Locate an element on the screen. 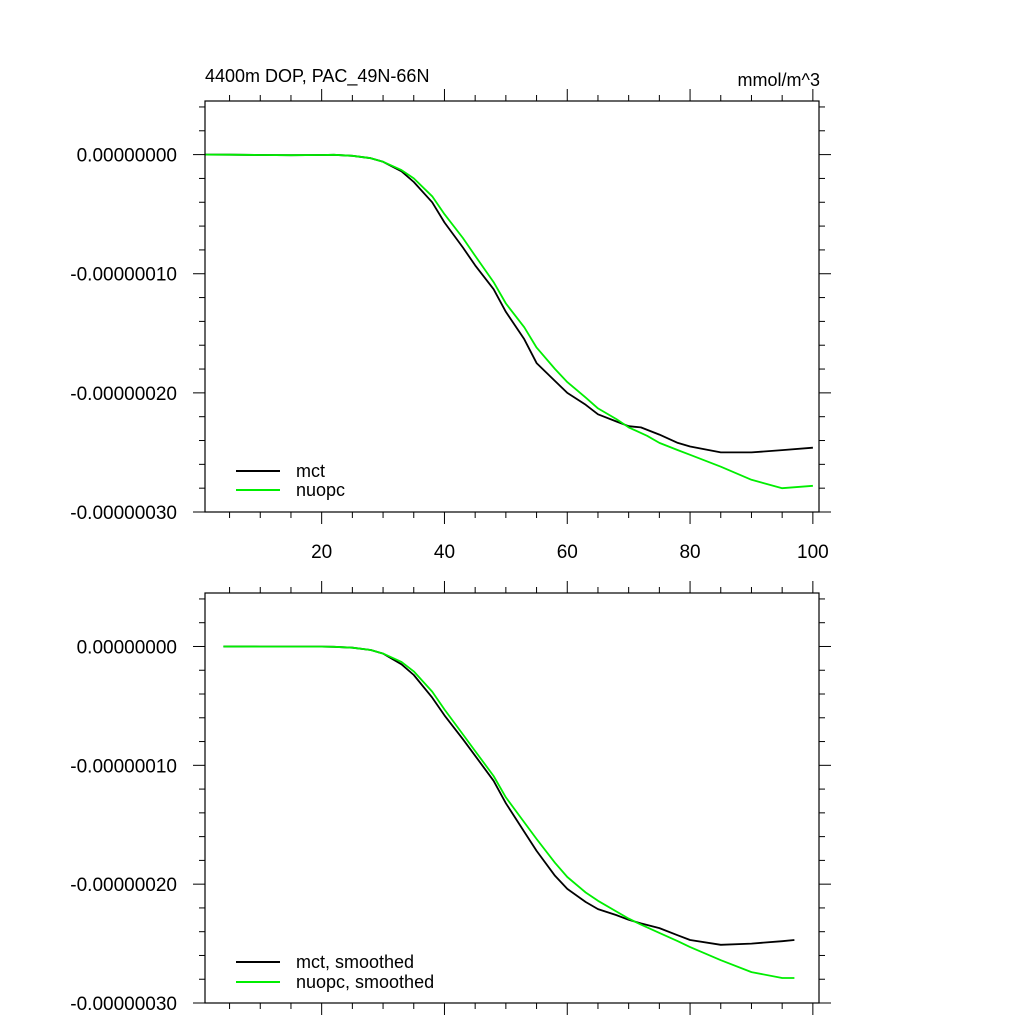 Image resolution: width=1024 pixels, height=1024 pixels. x-tick-label: 20 is located at coordinates (321, 552).